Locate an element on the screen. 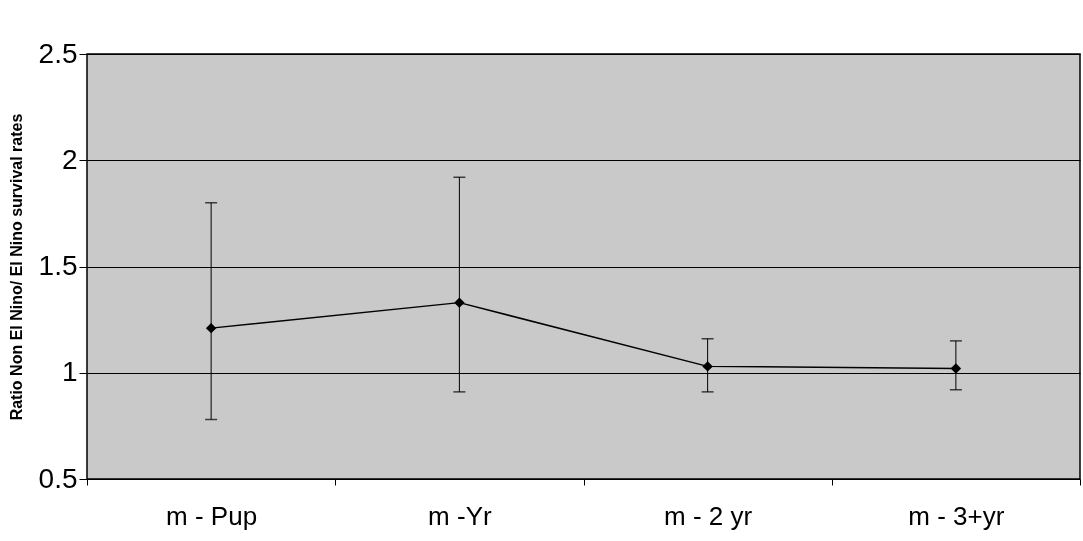  y-tick-label: 1.5 is located at coordinates (58, 265).